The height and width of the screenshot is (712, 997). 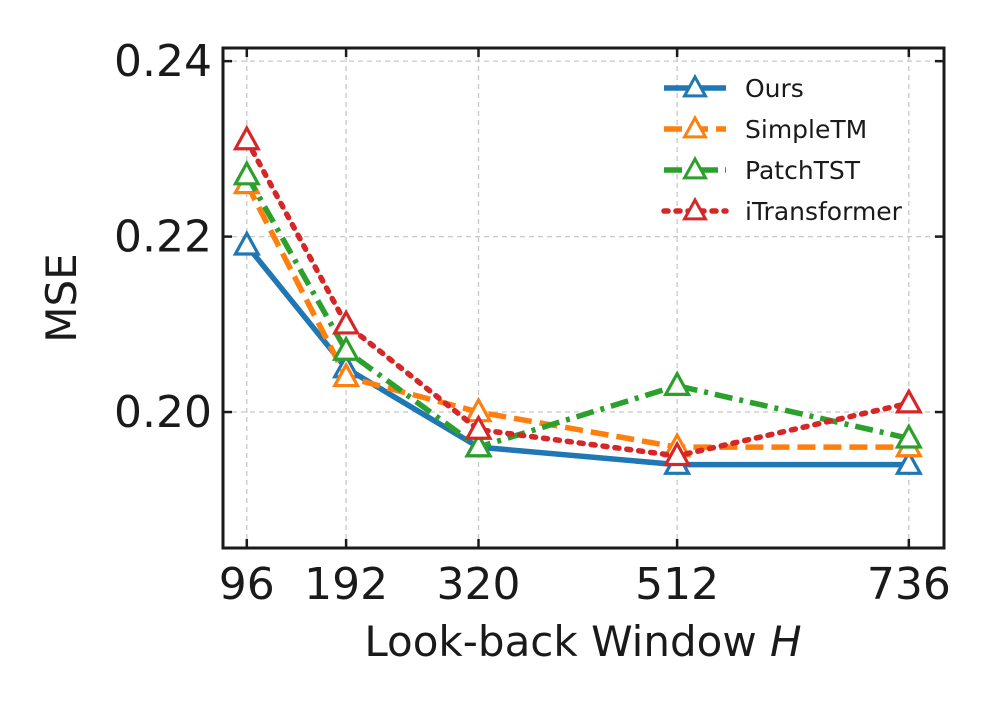 I want to click on legend-entry: SimpleTM, so click(x=765, y=129).